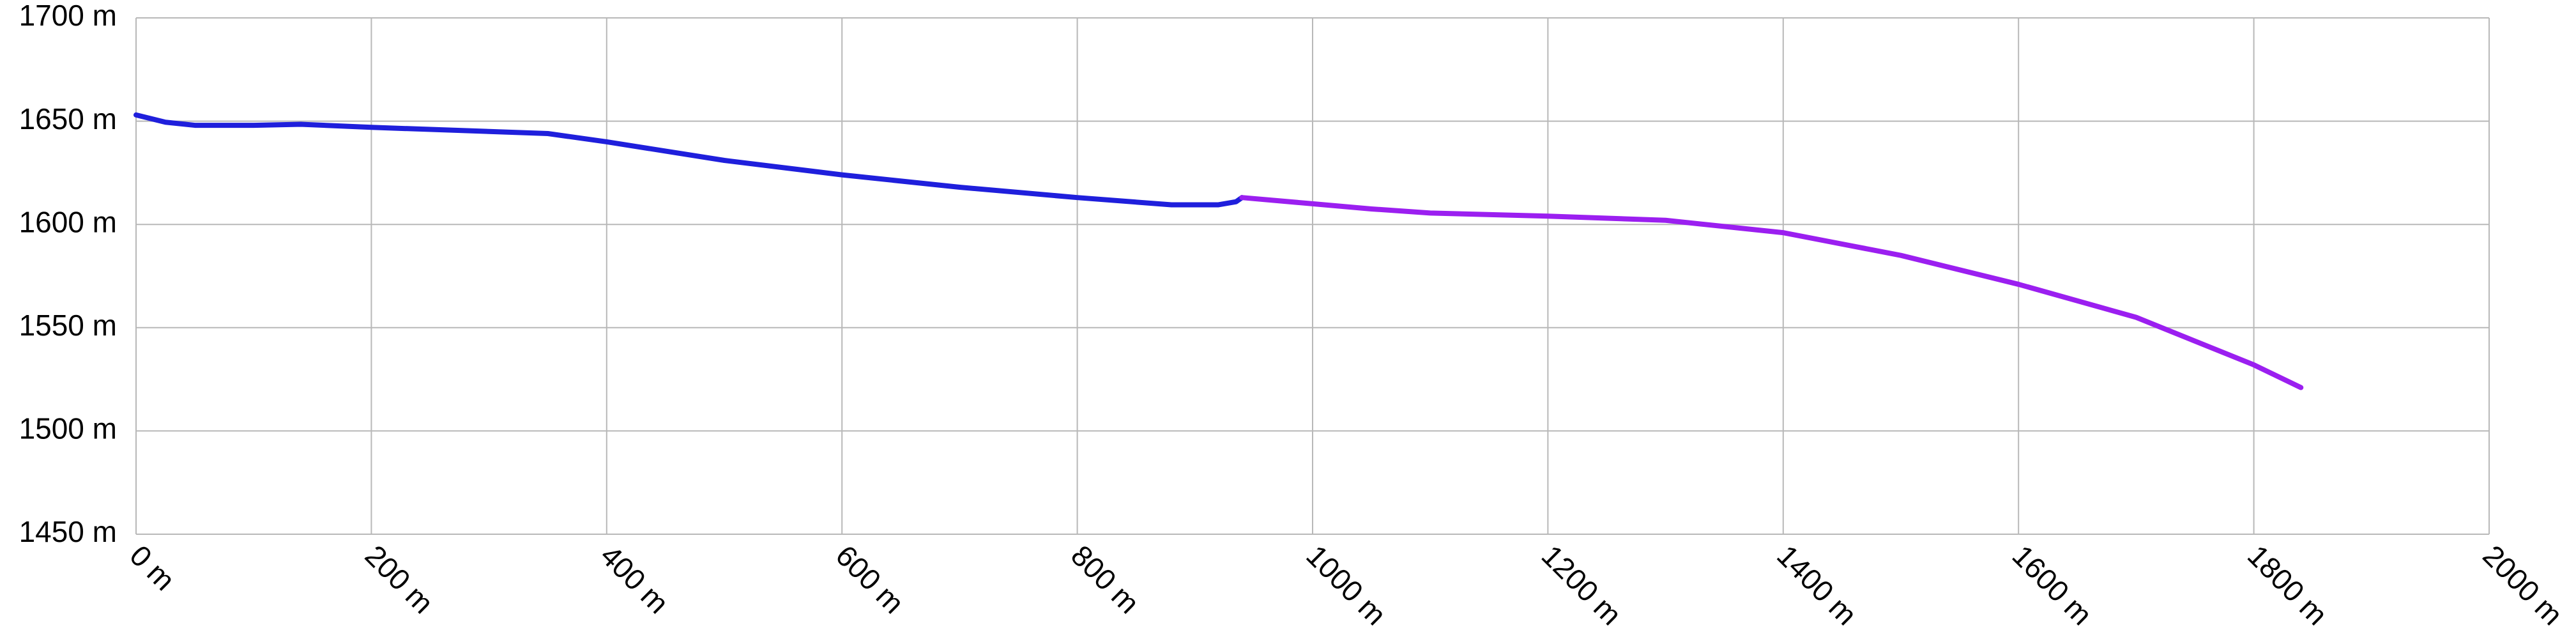  I want to click on x-tick-label: 2000 m, so click(2522, 585).